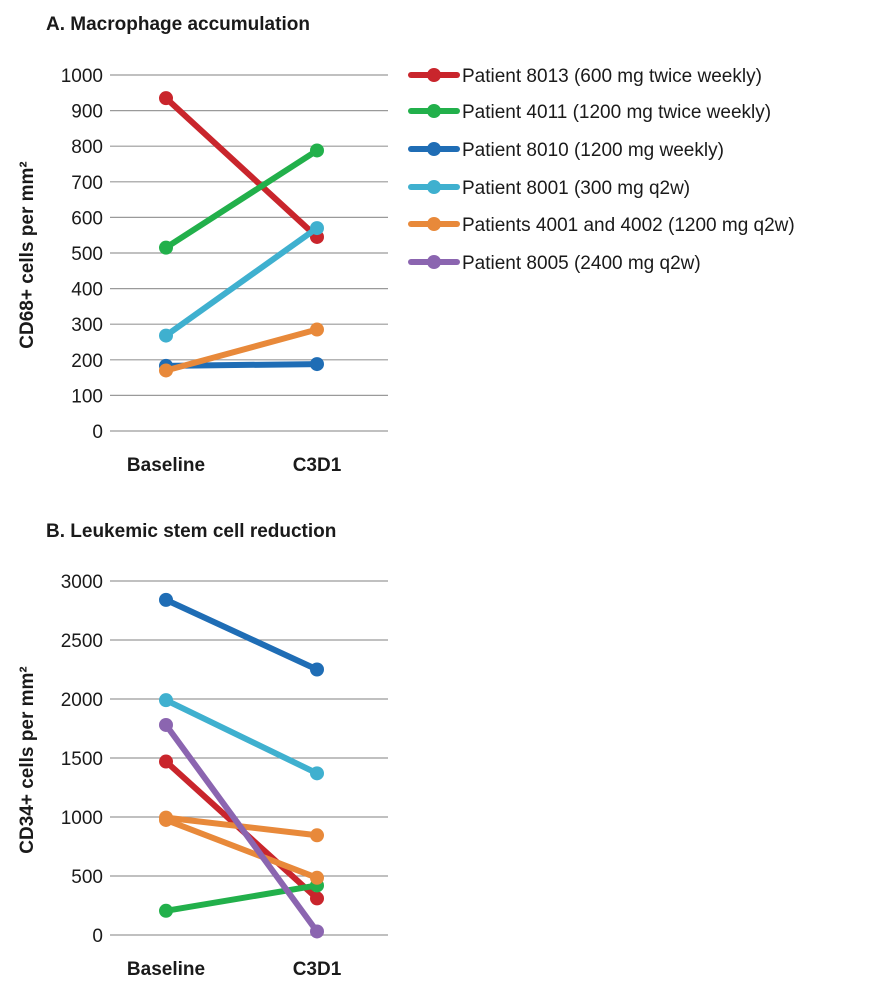  I want to click on panel-b-x-tick-c3d1: C3D1, so click(317, 969).